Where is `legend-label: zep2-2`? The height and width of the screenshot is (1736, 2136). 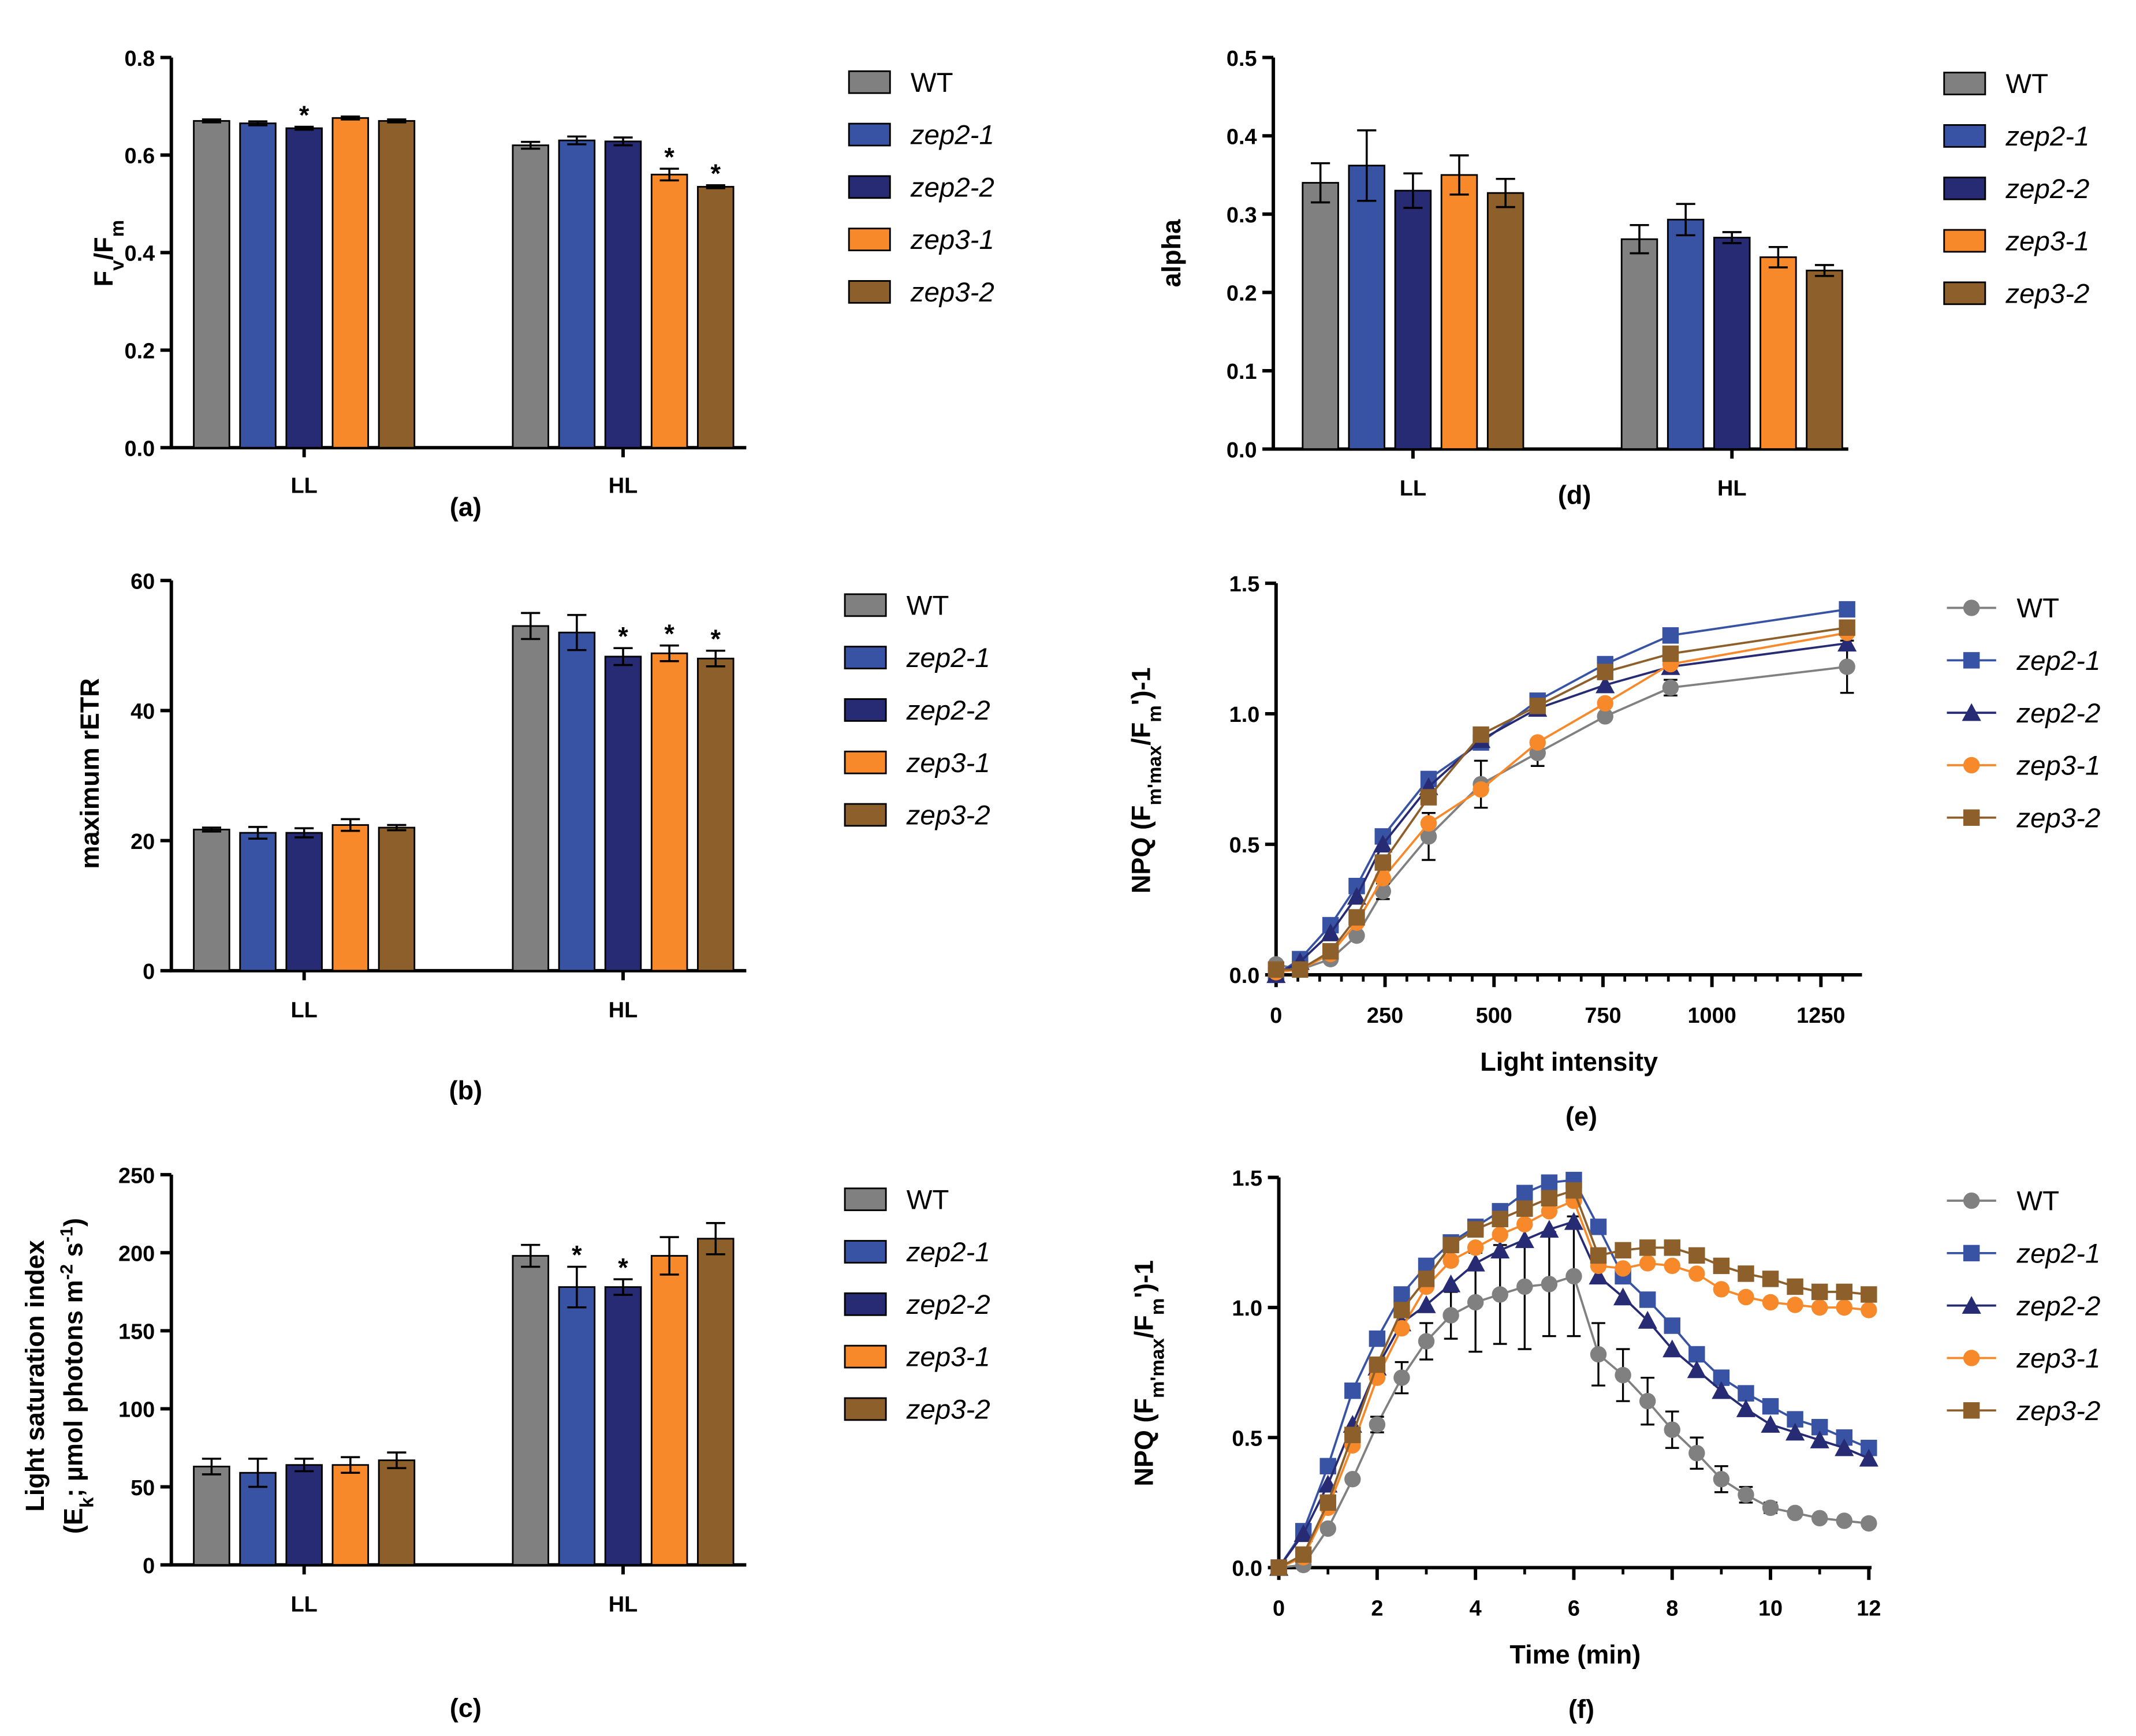 legend-label: zep2-2 is located at coordinates (2058, 713).